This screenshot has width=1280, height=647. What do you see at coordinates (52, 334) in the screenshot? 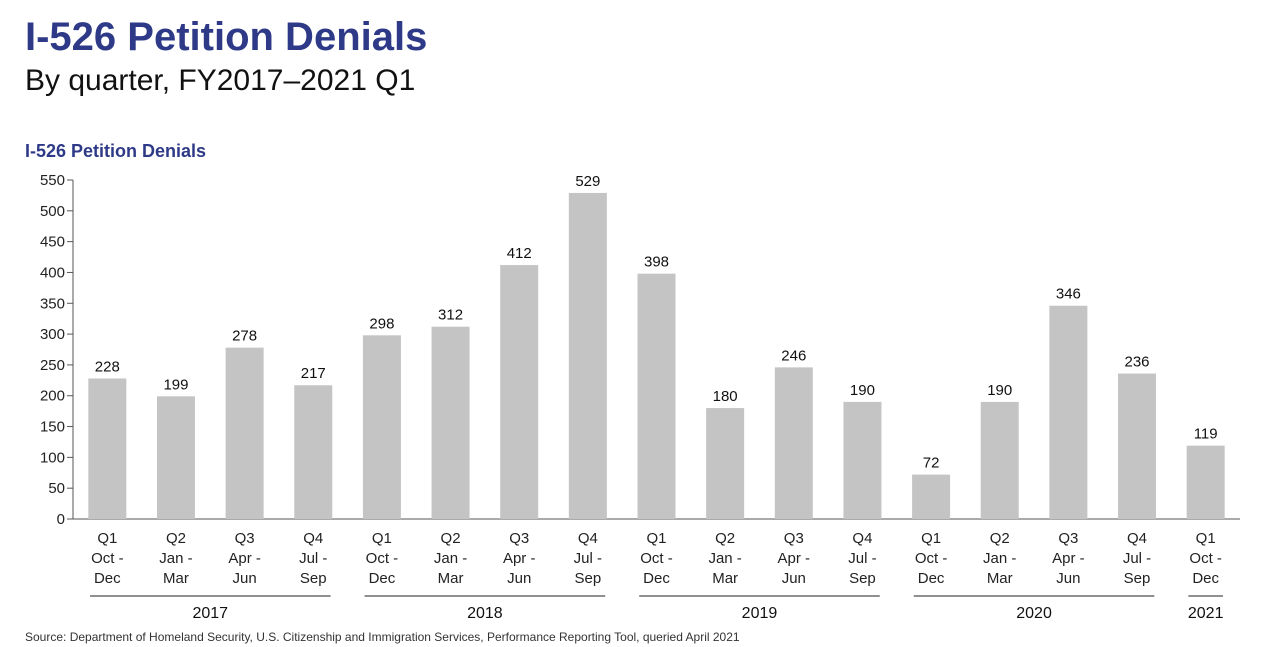
I see `y-tick-label: 300` at bounding box center [52, 334].